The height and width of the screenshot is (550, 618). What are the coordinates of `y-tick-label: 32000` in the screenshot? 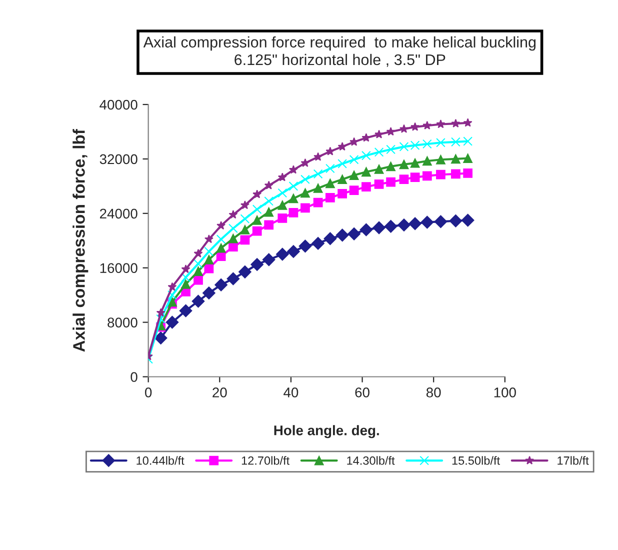 It's located at (119, 159).